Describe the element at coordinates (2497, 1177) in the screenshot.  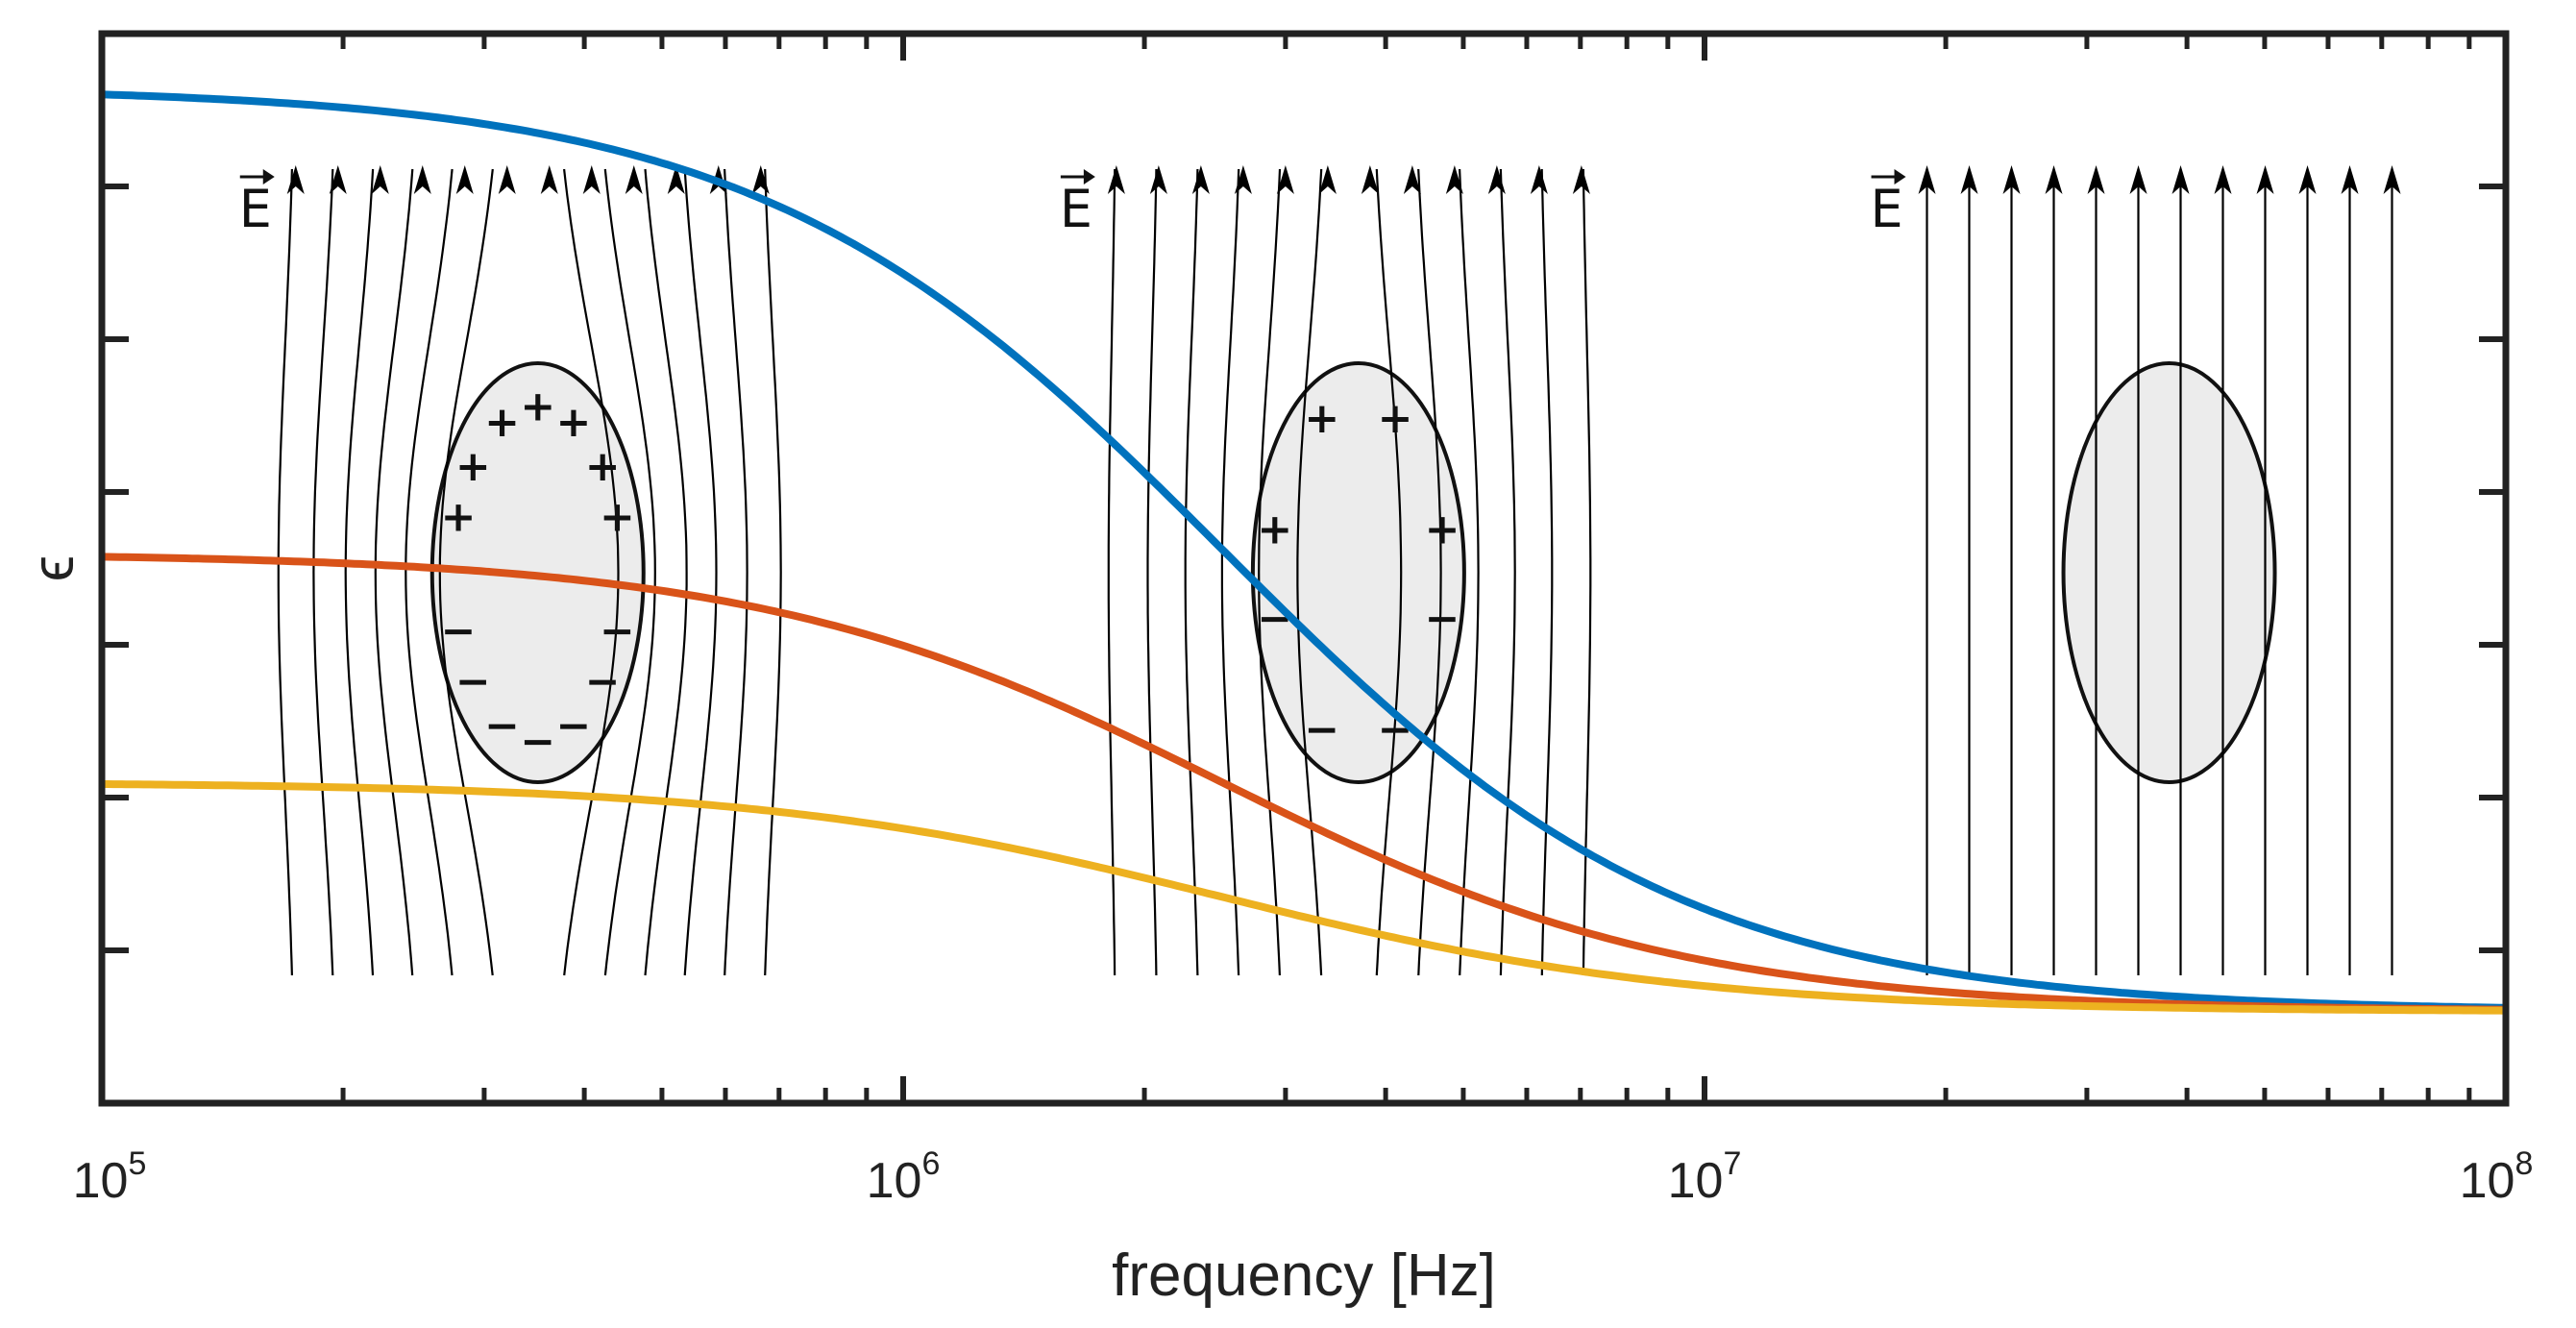
I see `x-tick-label: 10⁸` at that location.